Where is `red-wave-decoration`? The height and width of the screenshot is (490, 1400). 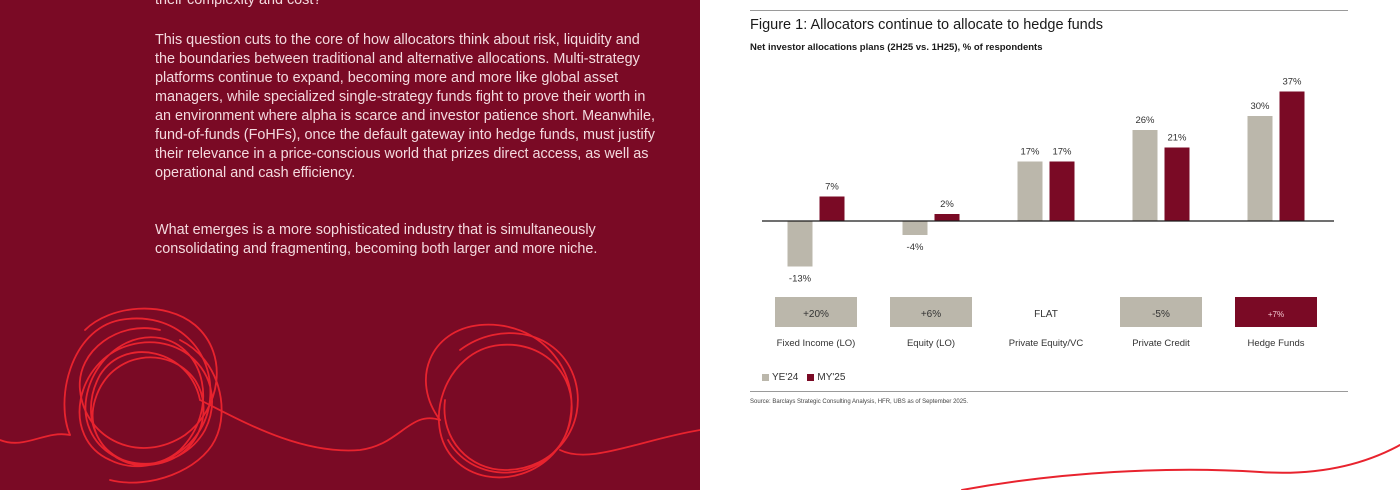
red-wave-decoration is located at coordinates (1180, 467).